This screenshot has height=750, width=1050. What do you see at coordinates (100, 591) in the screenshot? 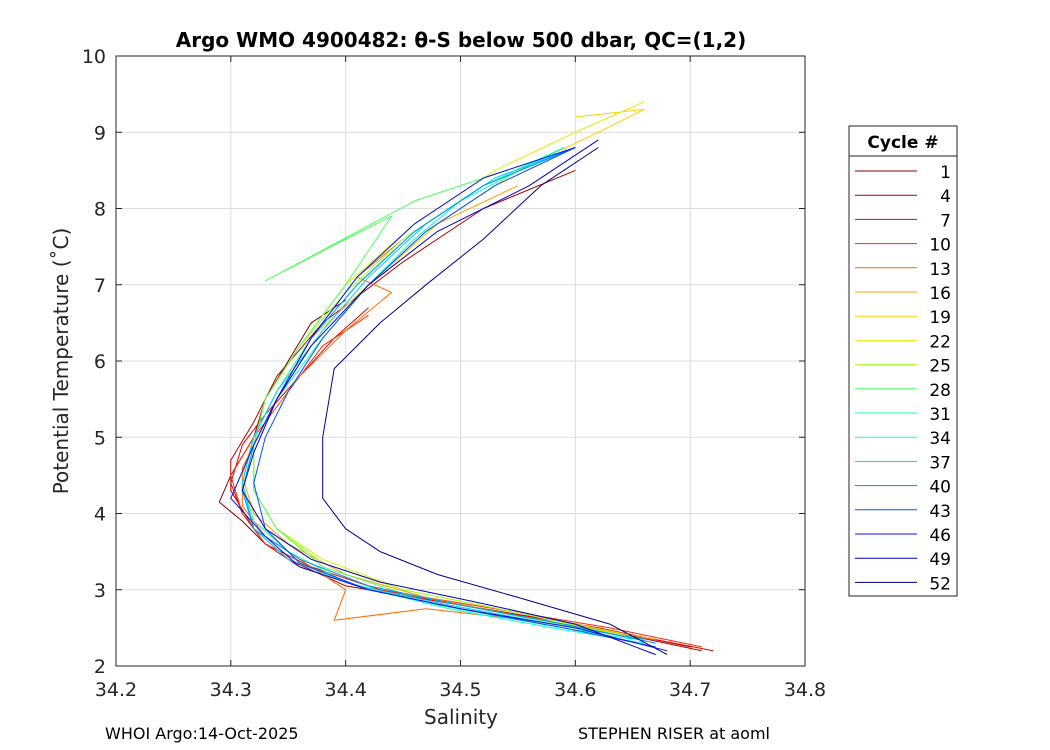
I see `y-tick-label: 3` at bounding box center [100, 591].